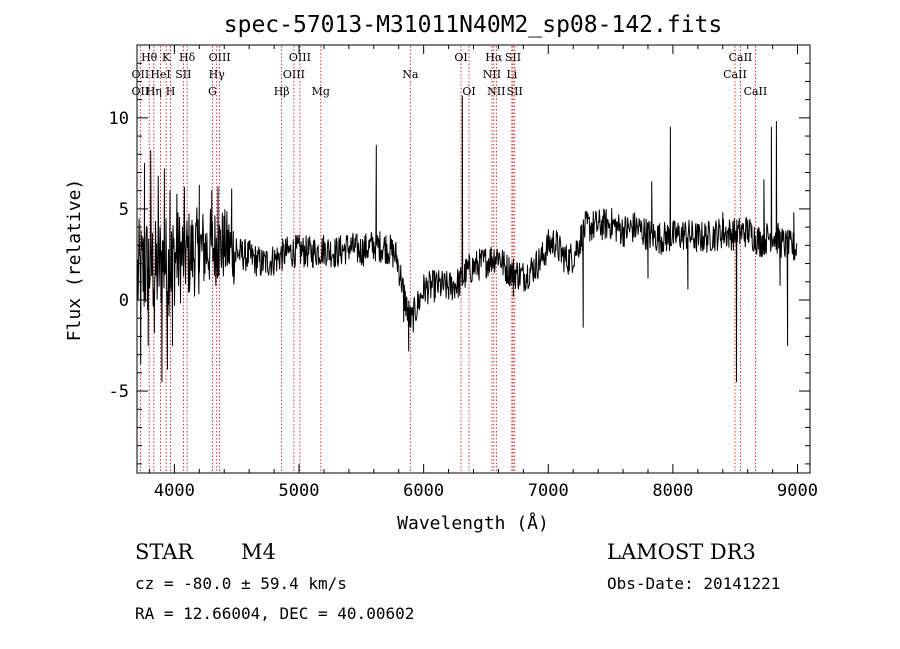 The height and width of the screenshot is (649, 900). What do you see at coordinates (154, 91) in the screenshot?
I see `spectral-line-label: Hη` at bounding box center [154, 91].